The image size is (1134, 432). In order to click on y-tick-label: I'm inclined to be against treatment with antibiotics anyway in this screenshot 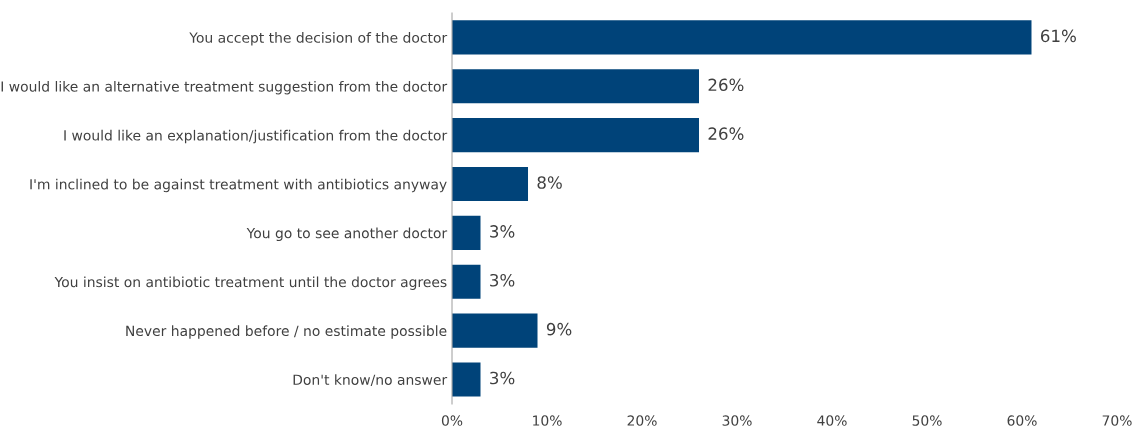, I will do `click(238, 185)`.